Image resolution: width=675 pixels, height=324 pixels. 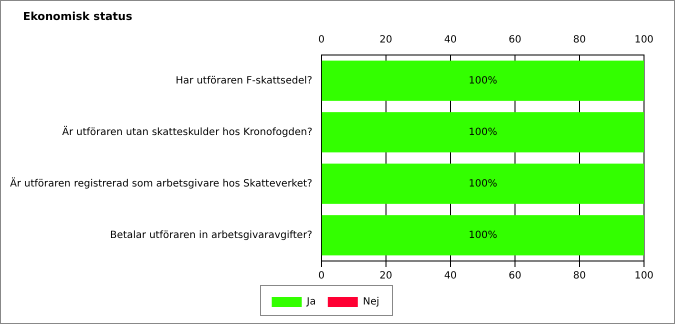 What do you see at coordinates (244, 80) in the screenshot?
I see `y-tick-label: Har utföraren F-skattsedel?` at bounding box center [244, 80].